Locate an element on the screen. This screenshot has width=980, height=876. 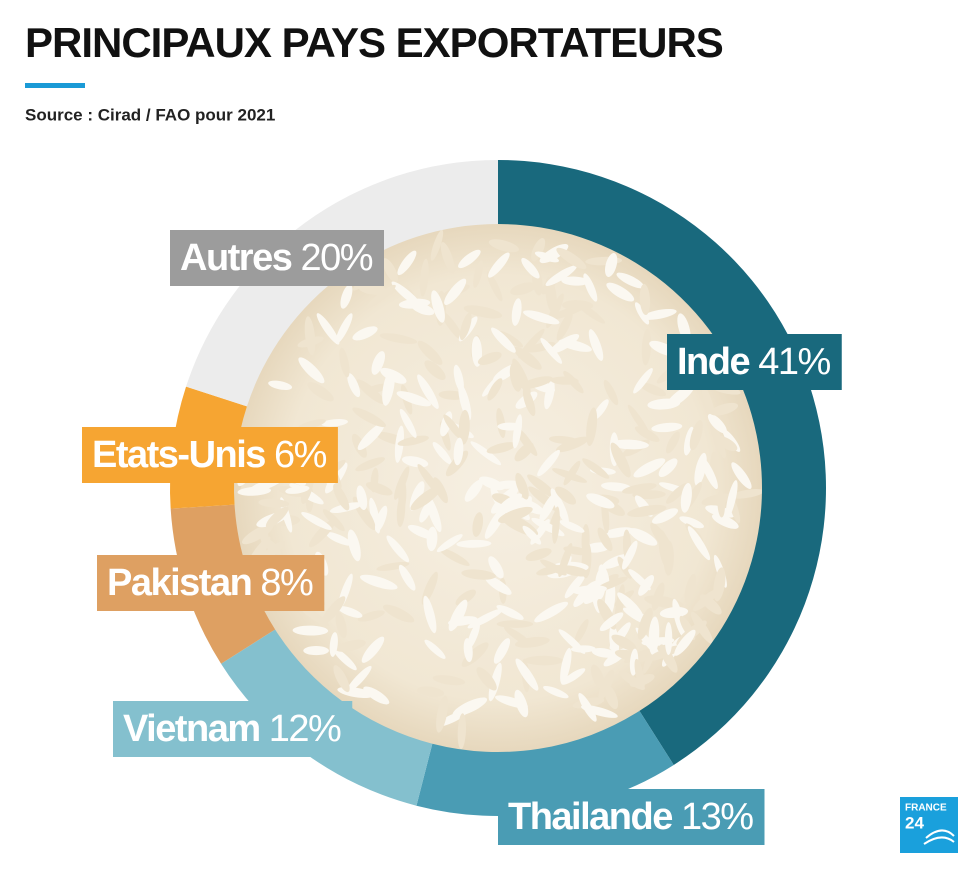
label: Inde 41% is located at coordinates (754, 362).